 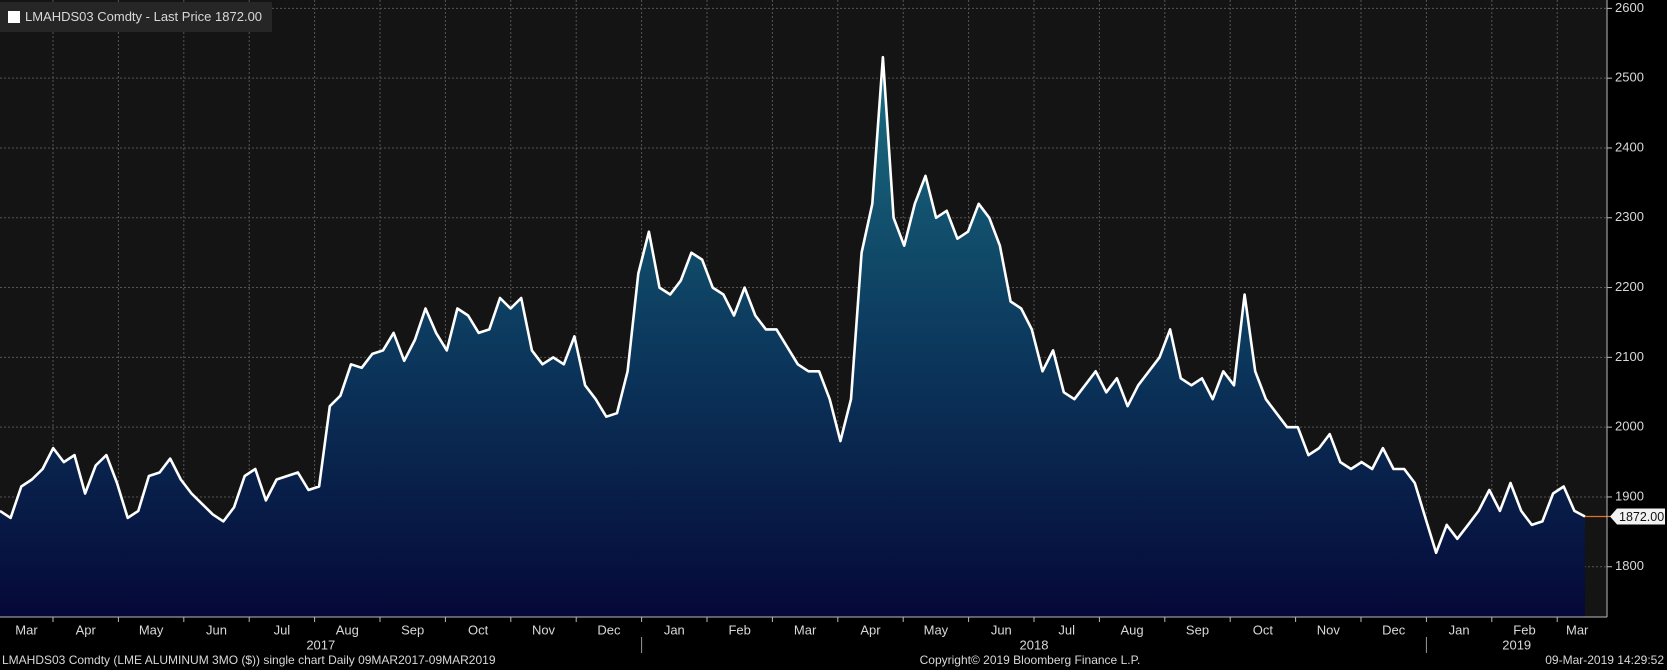 I want to click on last-price-label: 1872.00, so click(x=1641, y=517).